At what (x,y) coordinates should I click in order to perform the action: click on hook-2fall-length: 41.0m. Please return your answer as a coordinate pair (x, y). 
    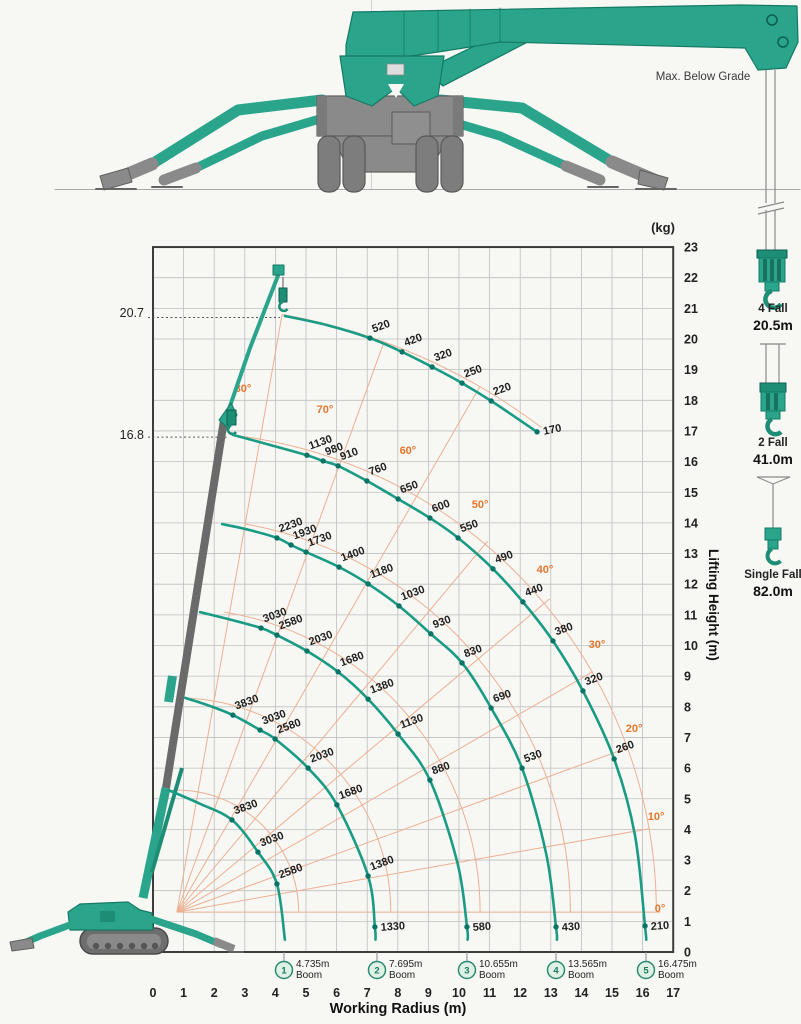
    Looking at the image, I should click on (773, 459).